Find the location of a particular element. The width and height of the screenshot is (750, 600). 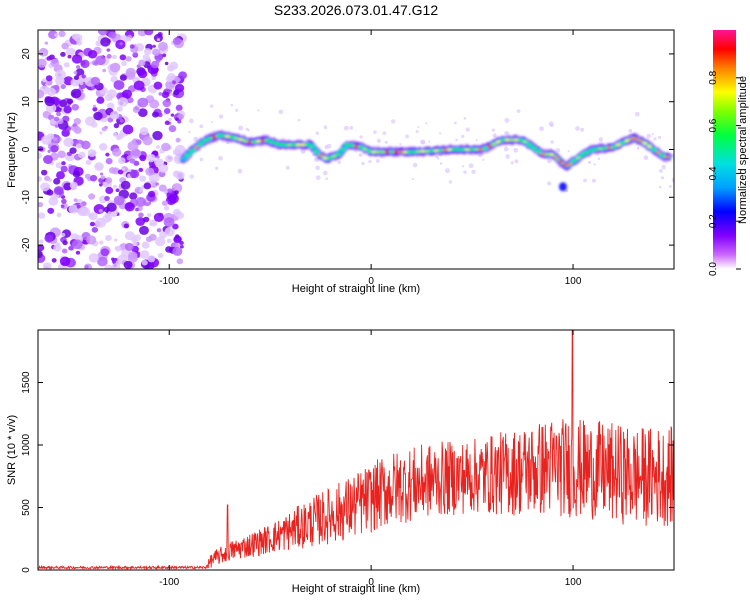

track-blob is located at coordinates (562, 187).